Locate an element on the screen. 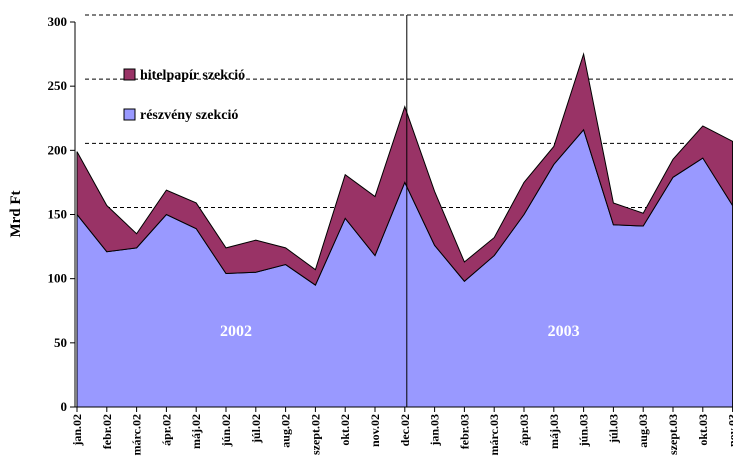 The image size is (733, 470). x-tick-label: márc.03 is located at coordinates (494, 434).